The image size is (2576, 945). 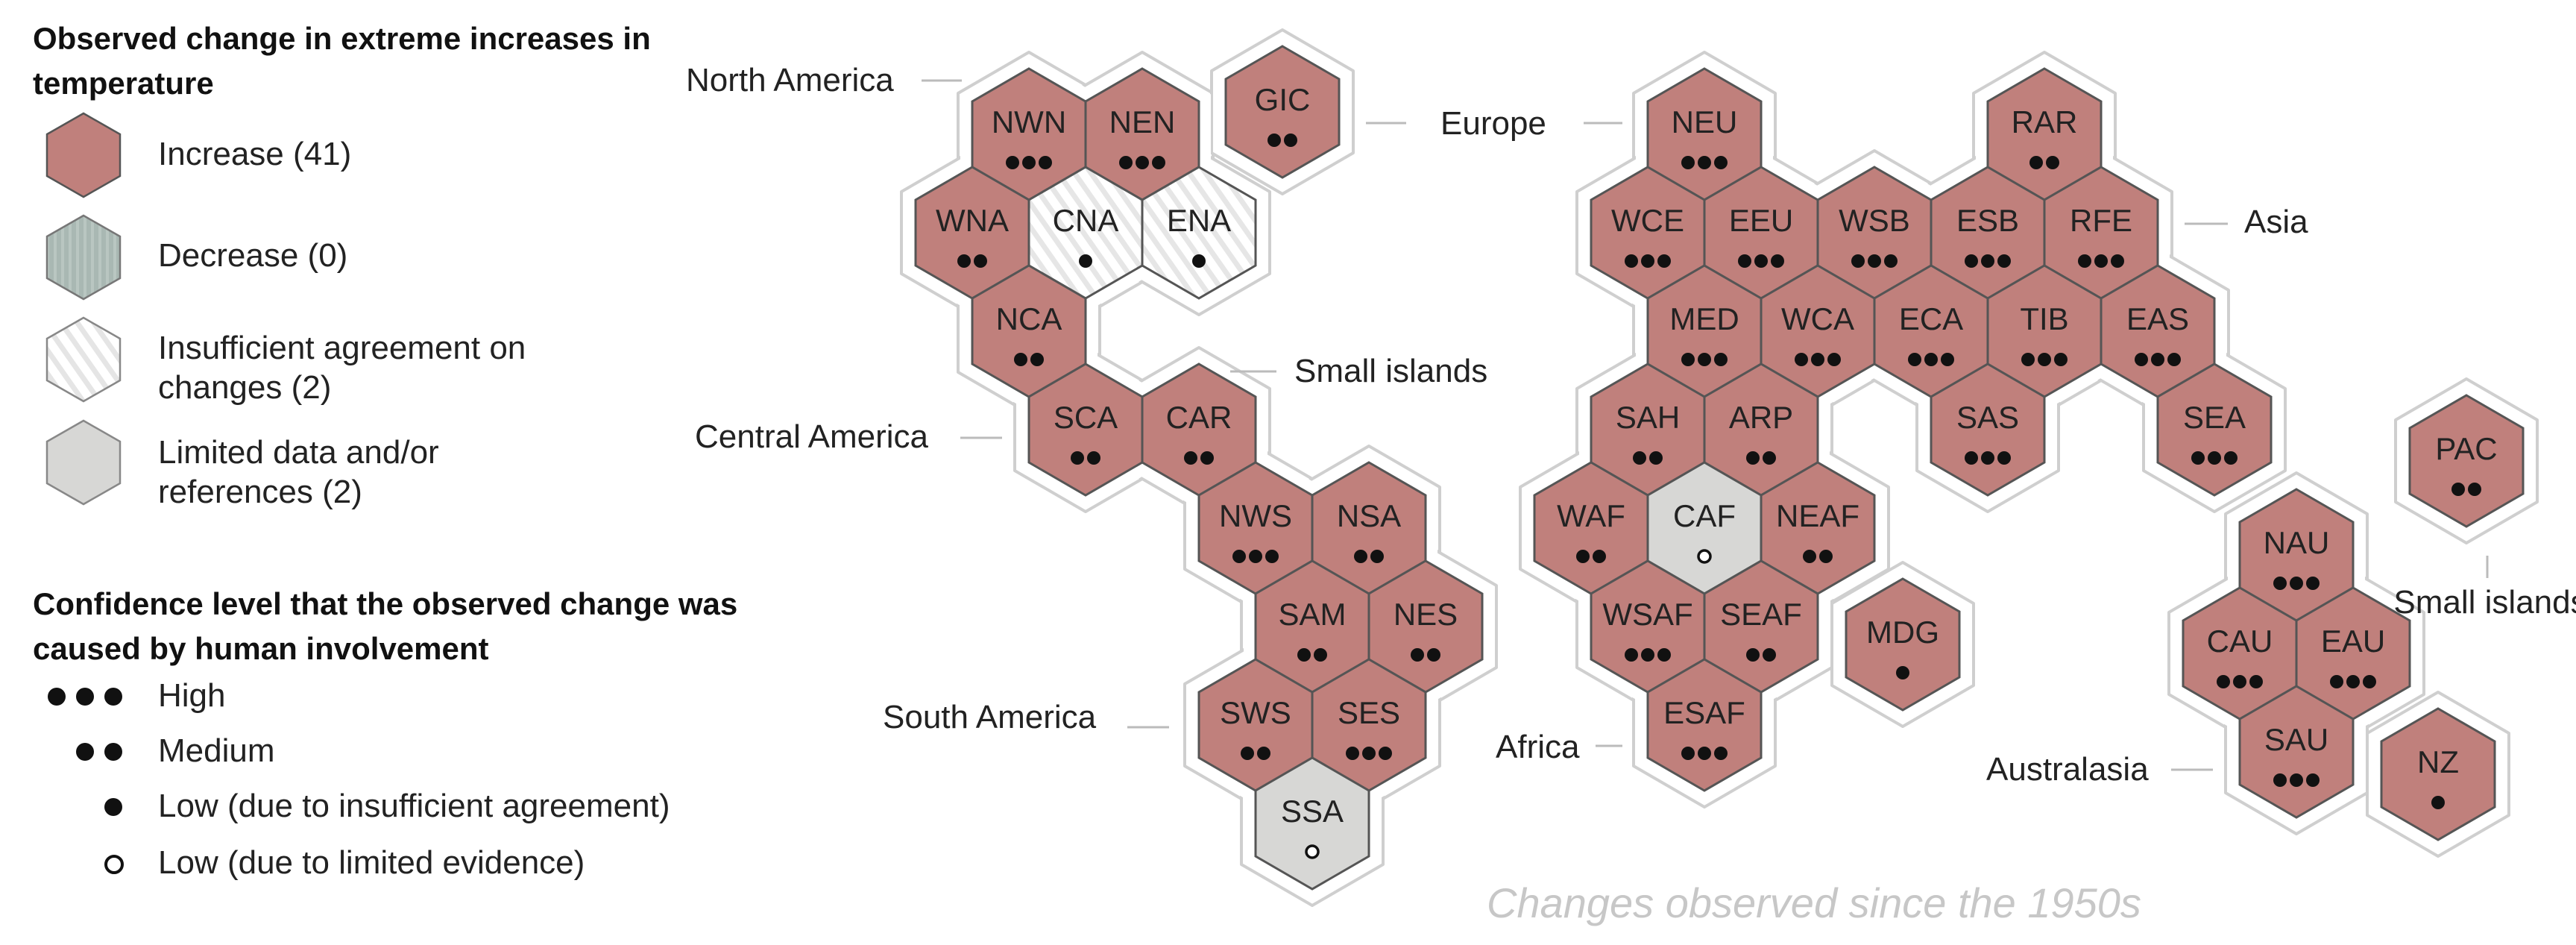 I want to click on confidence-low-evidence-dot, so click(x=119, y=865).